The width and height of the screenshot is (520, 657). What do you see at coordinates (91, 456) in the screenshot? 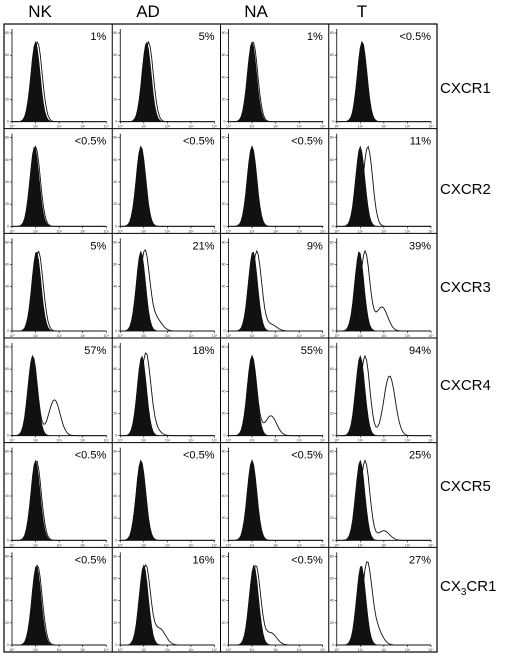
I see `percent-label-cxcr5-nk: <0.5%` at bounding box center [91, 456].